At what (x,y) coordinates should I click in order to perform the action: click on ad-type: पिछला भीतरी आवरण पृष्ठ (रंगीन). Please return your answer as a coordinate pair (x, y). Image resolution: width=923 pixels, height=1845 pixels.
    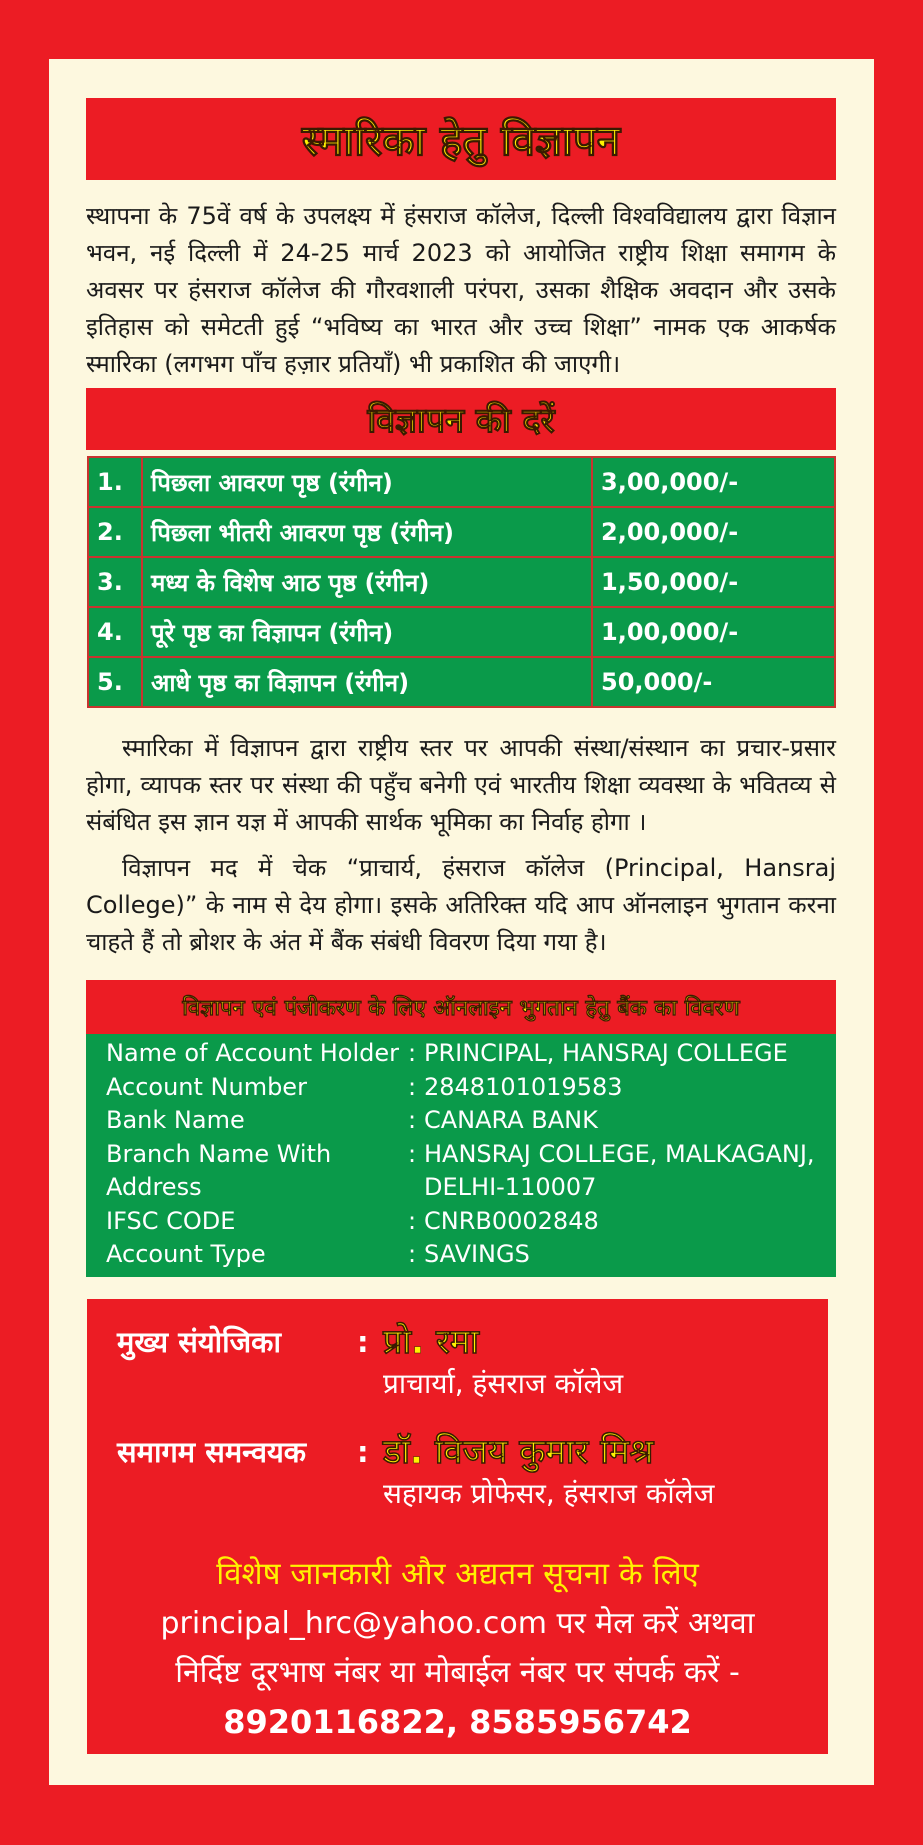
    Looking at the image, I should click on (367, 532).